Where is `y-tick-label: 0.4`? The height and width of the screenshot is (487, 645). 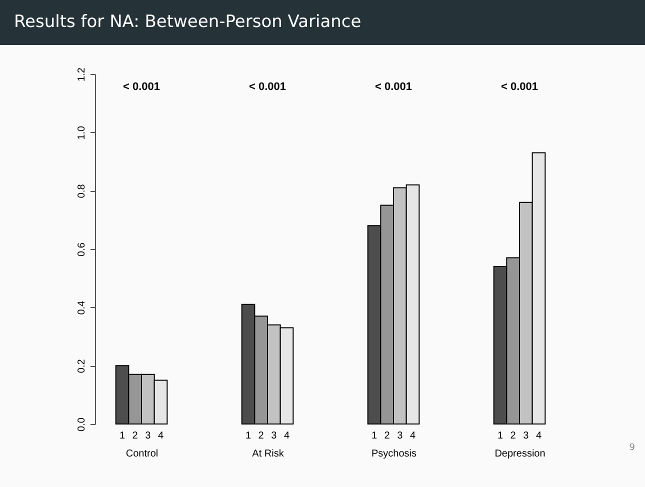 y-tick-label: 0.4 is located at coordinates (82, 307).